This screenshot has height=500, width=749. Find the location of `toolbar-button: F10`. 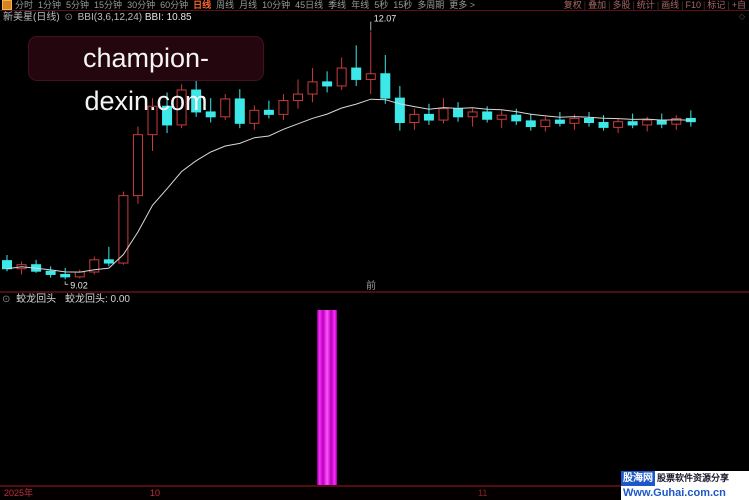

toolbar-button: F10 is located at coordinates (693, 5).